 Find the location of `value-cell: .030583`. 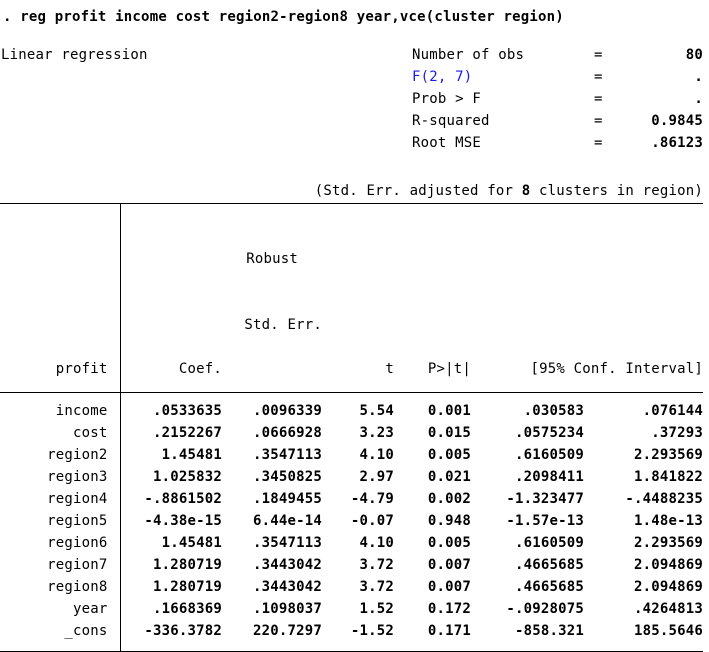

value-cell: .030583 is located at coordinates (553, 411).